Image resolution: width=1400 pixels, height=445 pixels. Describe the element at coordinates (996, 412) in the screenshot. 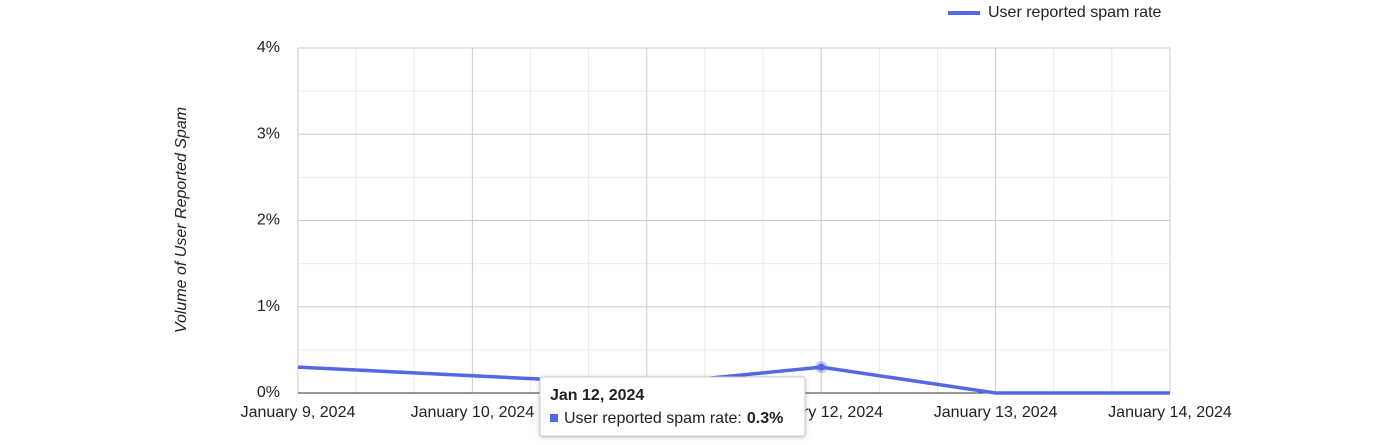

I see `x-tick-label: January 13, 2024` at that location.